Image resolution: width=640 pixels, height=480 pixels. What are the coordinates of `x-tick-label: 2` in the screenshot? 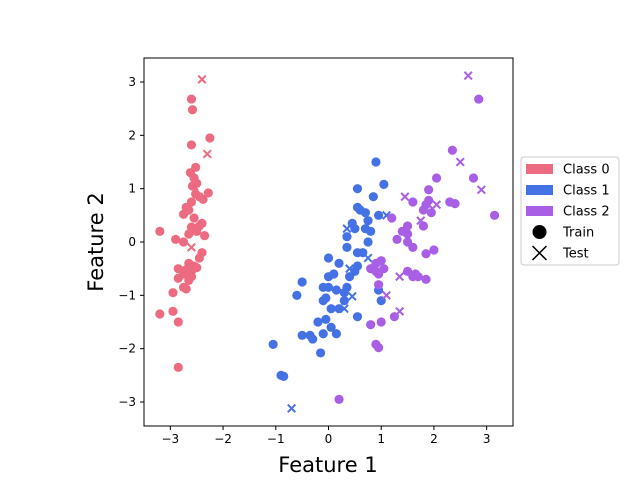 It's located at (434, 439).